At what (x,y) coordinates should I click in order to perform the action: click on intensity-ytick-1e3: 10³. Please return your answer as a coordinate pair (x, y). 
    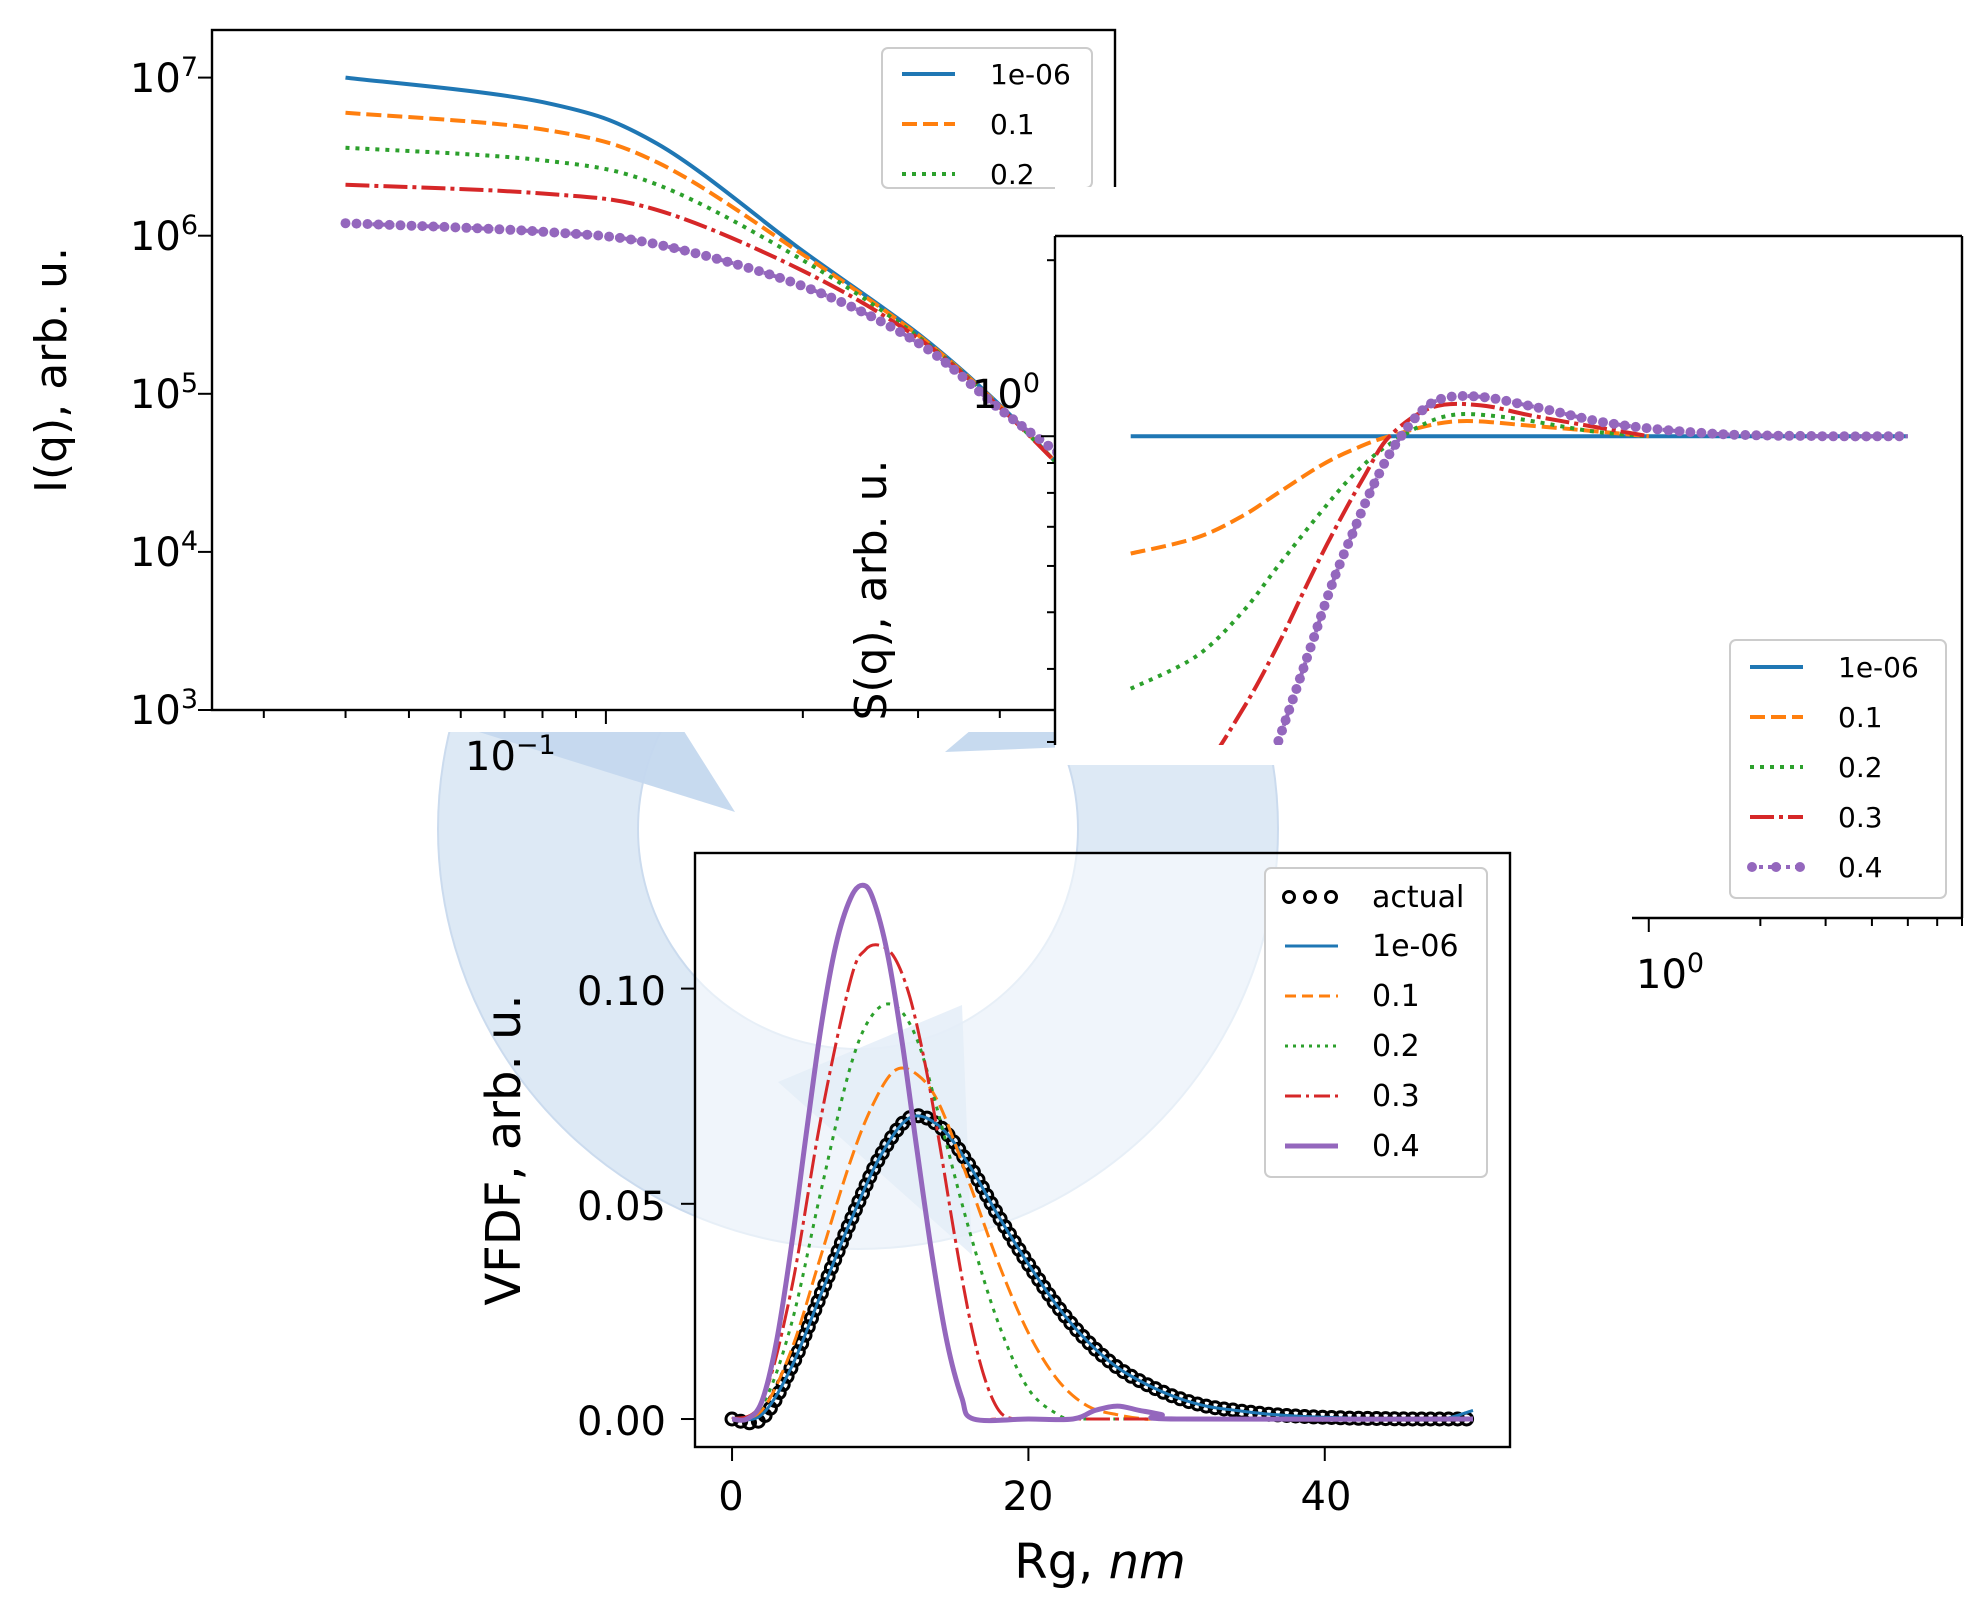
    Looking at the image, I should click on (164, 709).